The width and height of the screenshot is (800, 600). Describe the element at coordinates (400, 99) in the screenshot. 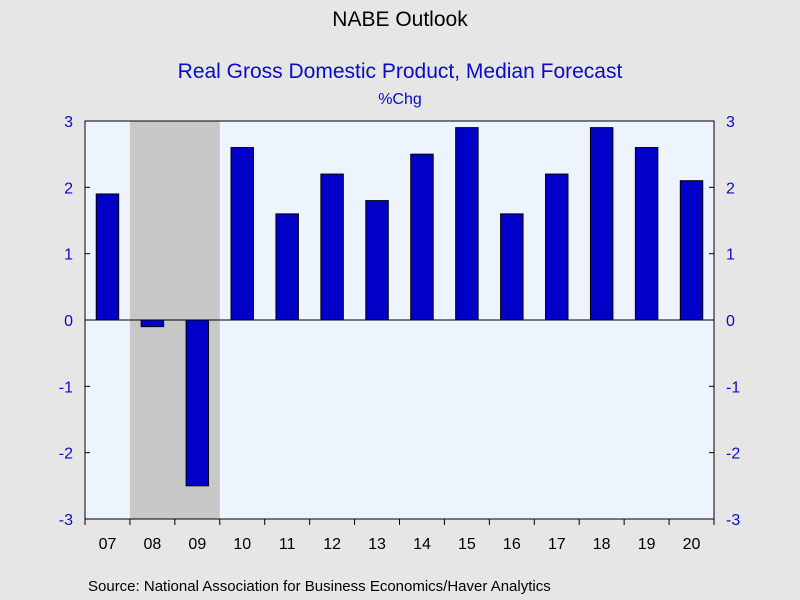

I see `chart-units-label: %Chg` at that location.